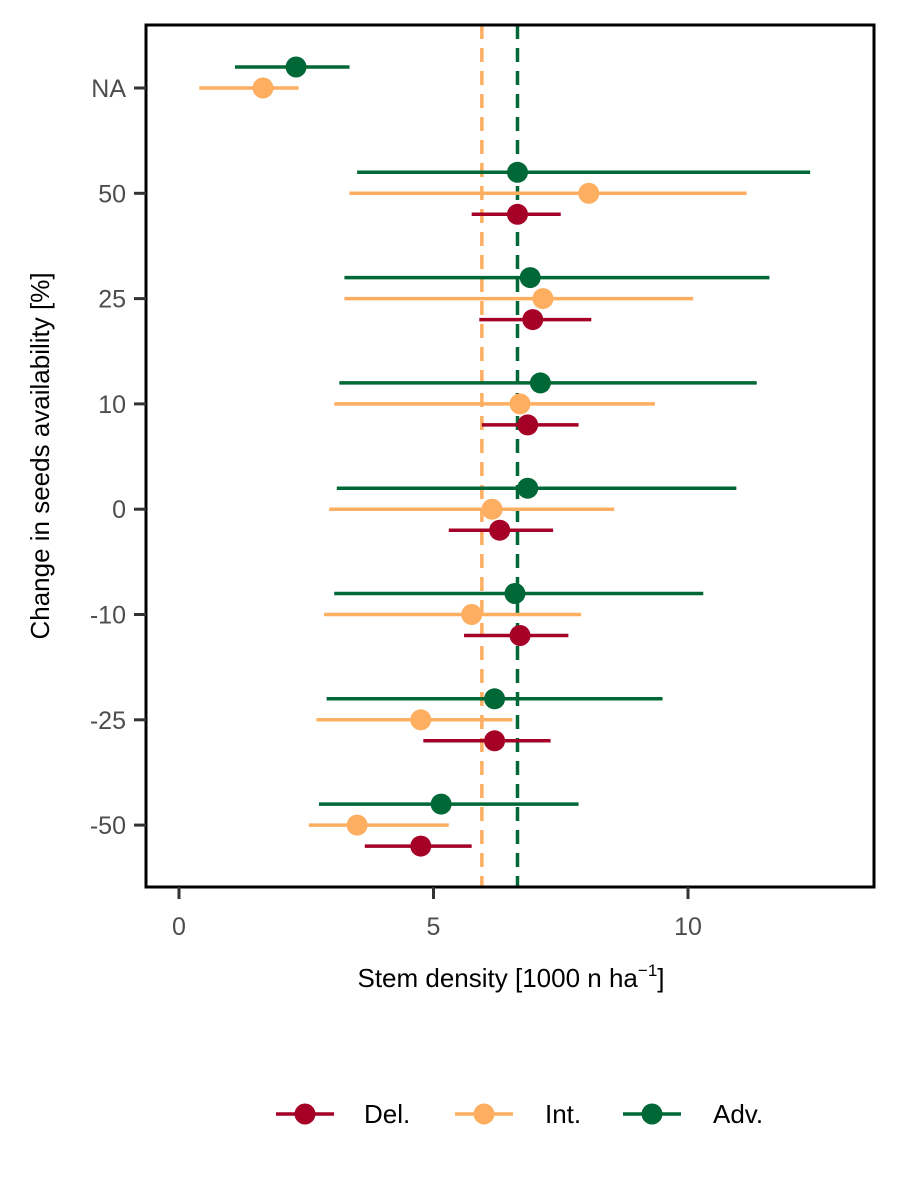  Describe the element at coordinates (343, 1114) in the screenshot. I see `legend-item-del: Del.` at that location.